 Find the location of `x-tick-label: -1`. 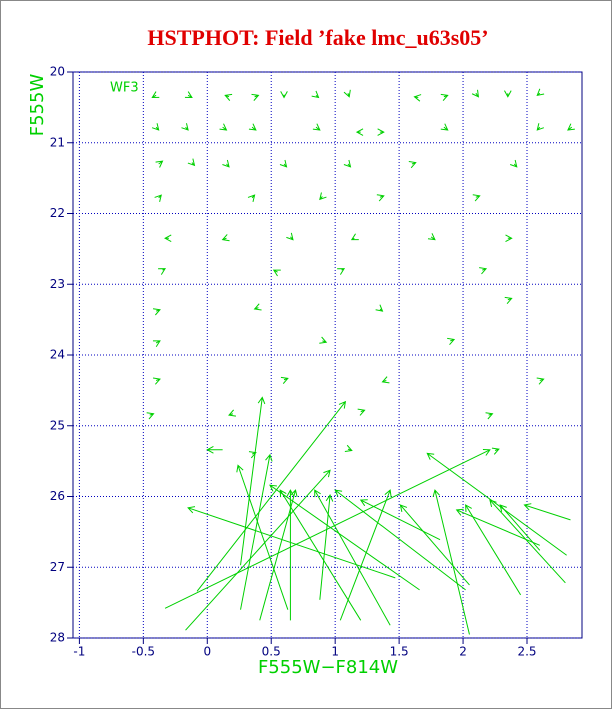

x-tick-label: -1 is located at coordinates (79, 652).